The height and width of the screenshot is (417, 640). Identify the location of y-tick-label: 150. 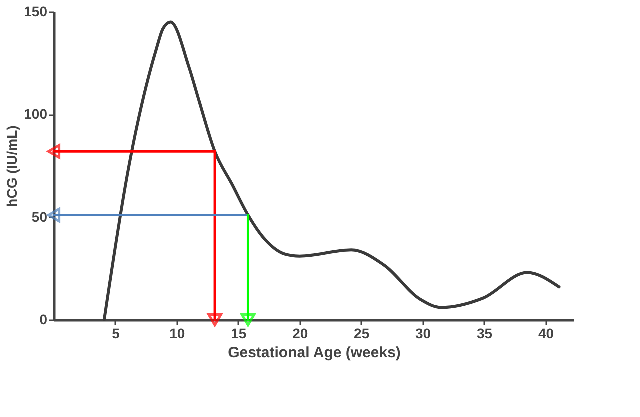
(36, 12).